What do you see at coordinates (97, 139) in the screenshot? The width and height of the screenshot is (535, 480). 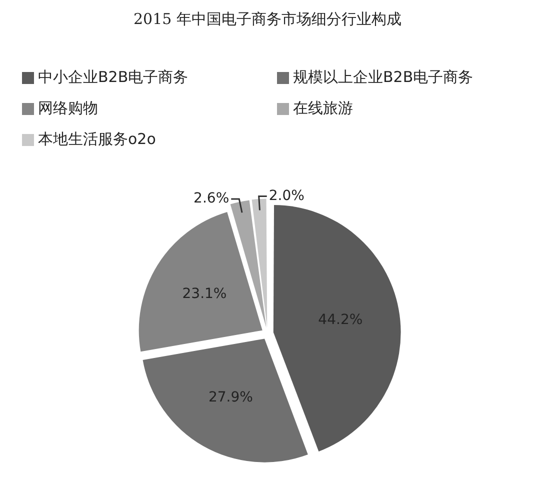 I see `legend-label: 本地生活服务o2o` at bounding box center [97, 139].